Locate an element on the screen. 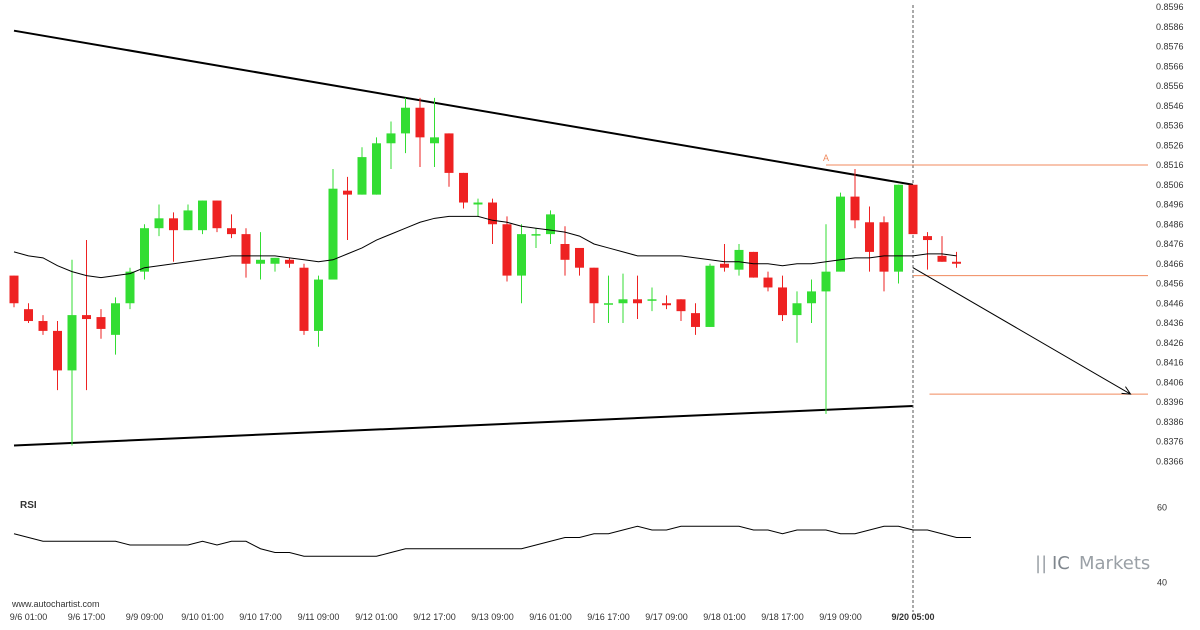 This screenshot has width=1200, height=630. price-tick-label: 0.8426 is located at coordinates (1170, 343).